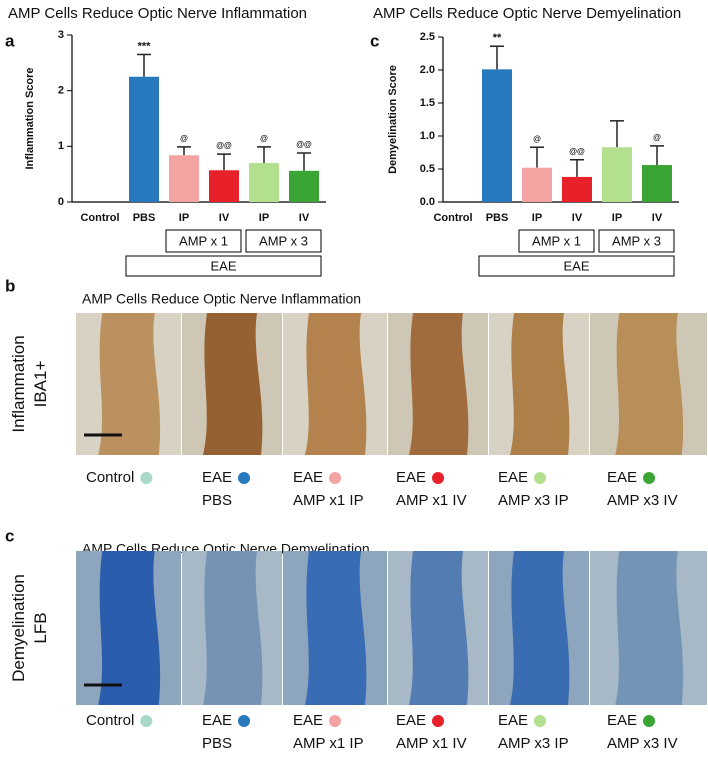 The width and height of the screenshot is (708, 760). Describe the element at coordinates (497, 38) in the screenshot. I see `significance-label: **` at that location.